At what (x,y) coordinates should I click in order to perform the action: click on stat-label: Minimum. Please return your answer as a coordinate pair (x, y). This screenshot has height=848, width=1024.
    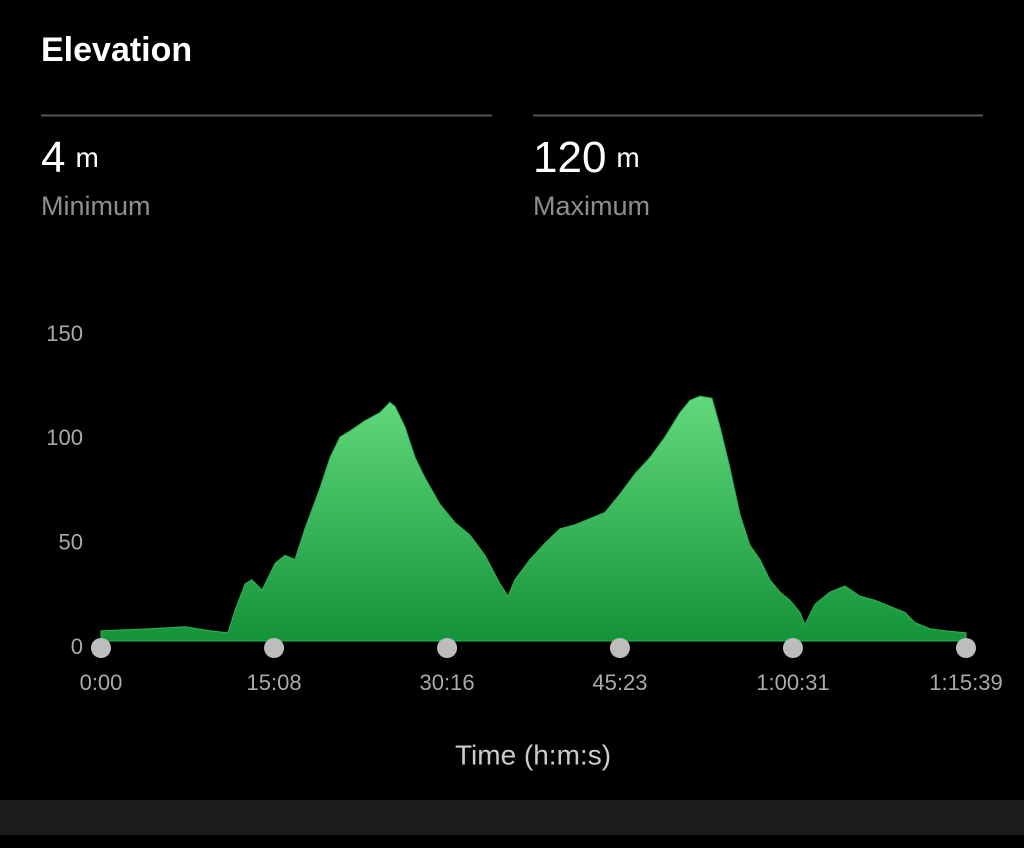
    Looking at the image, I should click on (96, 206).